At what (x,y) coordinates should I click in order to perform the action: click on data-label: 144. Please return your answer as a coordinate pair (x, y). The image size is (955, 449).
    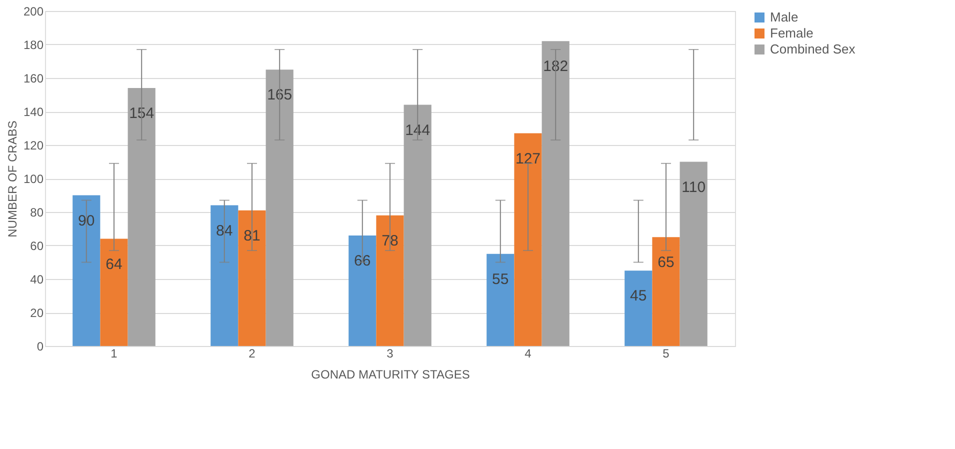
    Looking at the image, I should click on (417, 130).